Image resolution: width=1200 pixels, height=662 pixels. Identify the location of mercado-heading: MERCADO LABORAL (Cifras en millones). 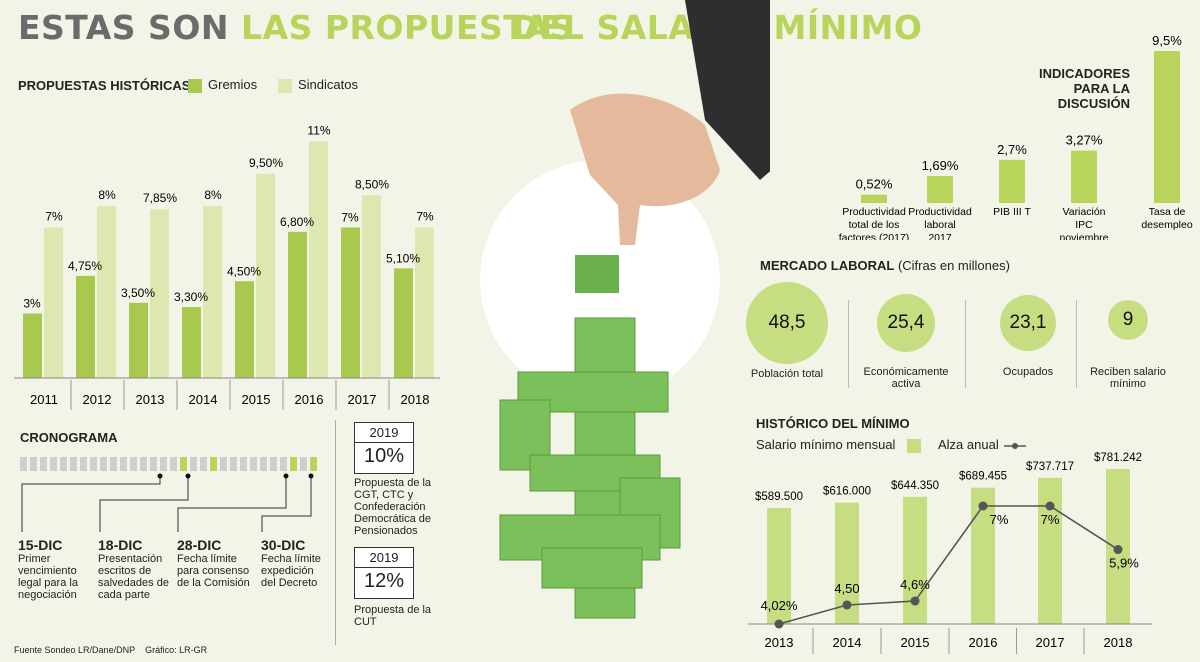
(885, 265).